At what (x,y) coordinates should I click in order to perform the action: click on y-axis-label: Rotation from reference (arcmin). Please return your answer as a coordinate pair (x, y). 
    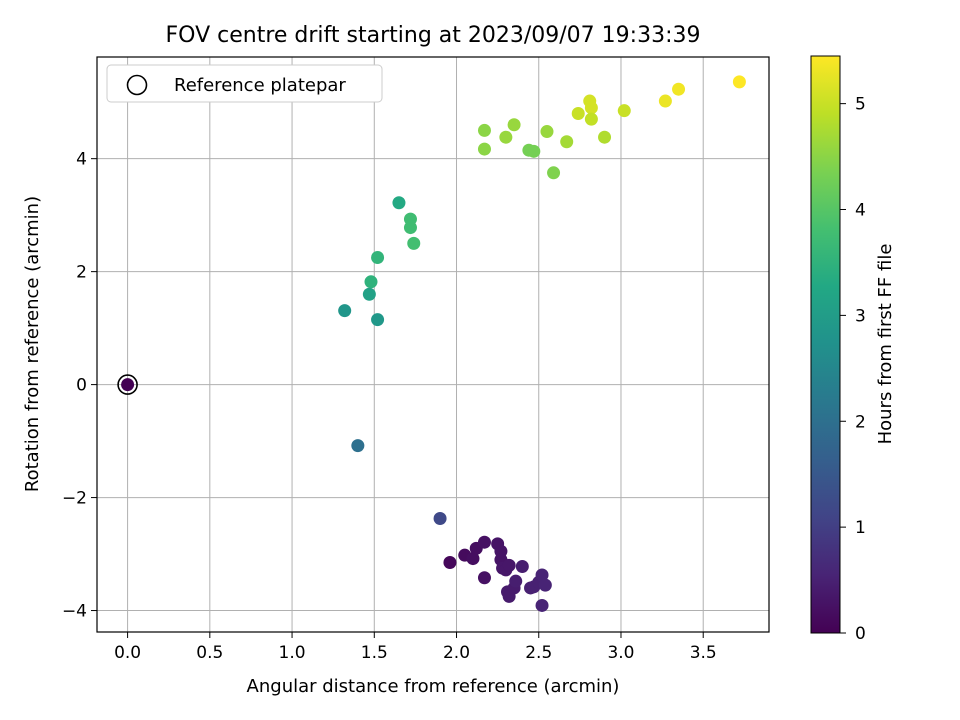
    Looking at the image, I should click on (32, 344).